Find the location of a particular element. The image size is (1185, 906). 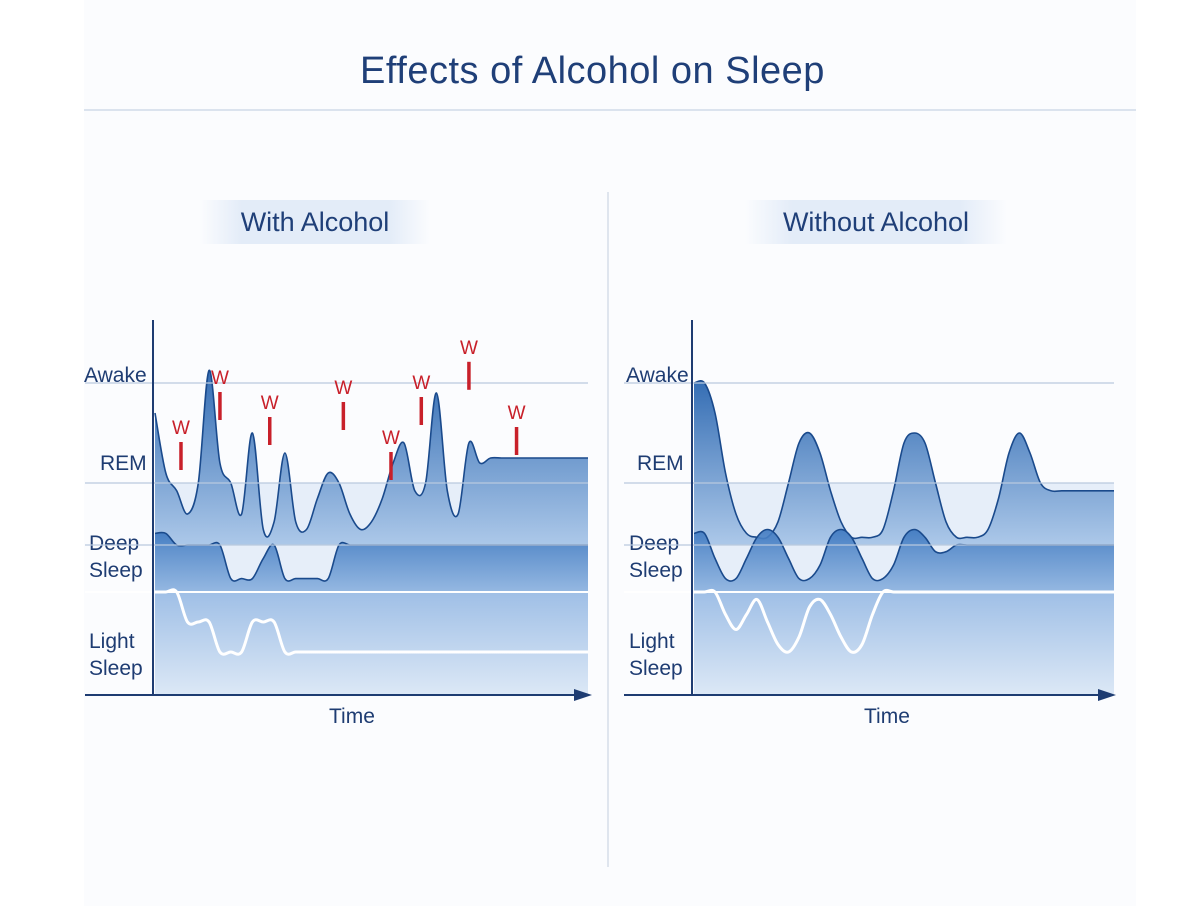

x-label-time-right: Time is located at coordinates (887, 716).